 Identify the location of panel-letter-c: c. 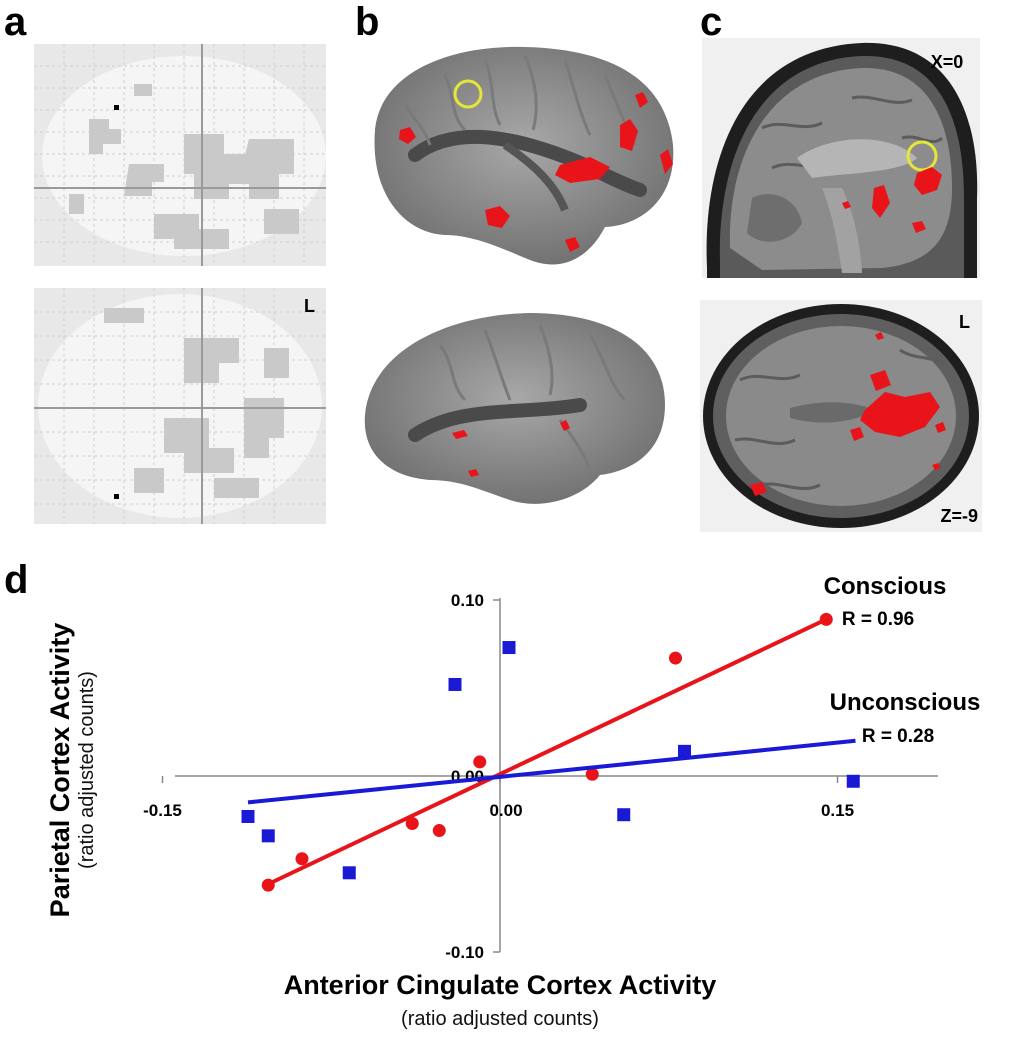
(711, 22).